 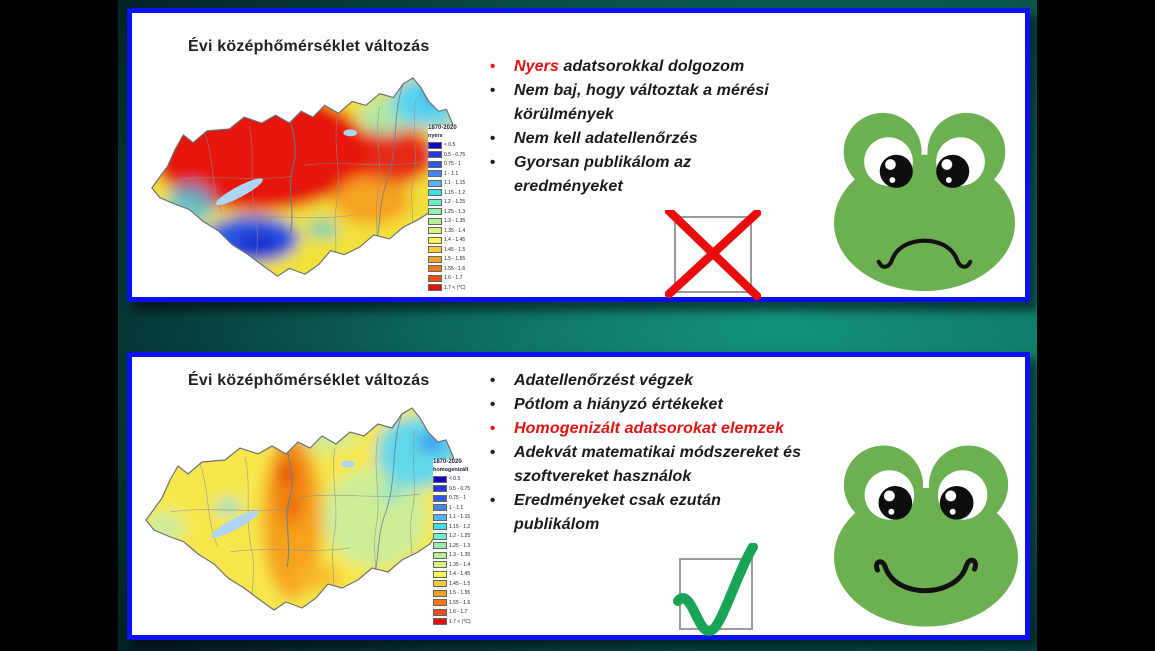 What do you see at coordinates (926, 536) in the screenshot?
I see `happy-frog-face` at bounding box center [926, 536].